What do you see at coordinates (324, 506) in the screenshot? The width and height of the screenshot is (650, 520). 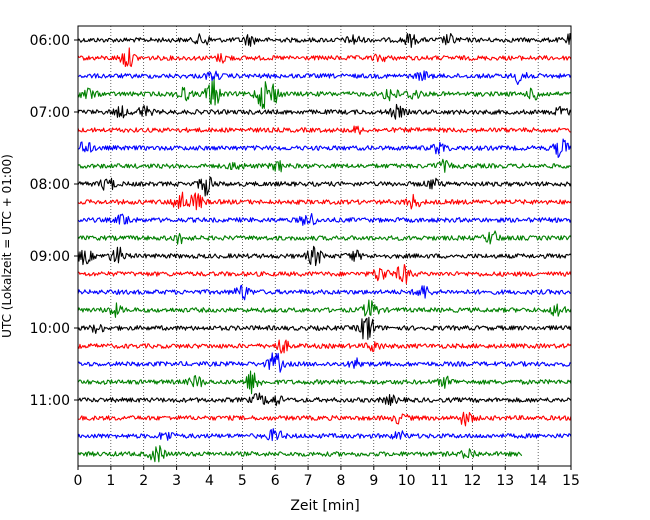 I see `x-axis-title: Zeit [min]` at bounding box center [324, 506].